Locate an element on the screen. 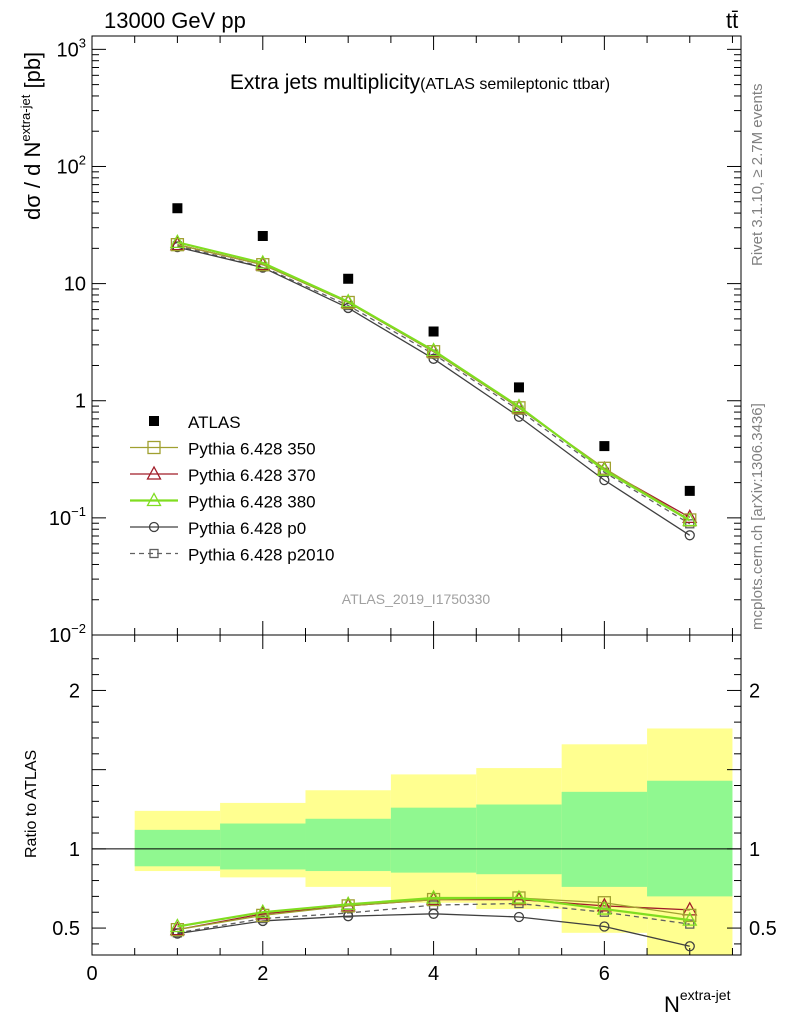 Image resolution: width=786 pixels, height=1024 pixels. legend-marker-p380 is located at coordinates (154, 499).